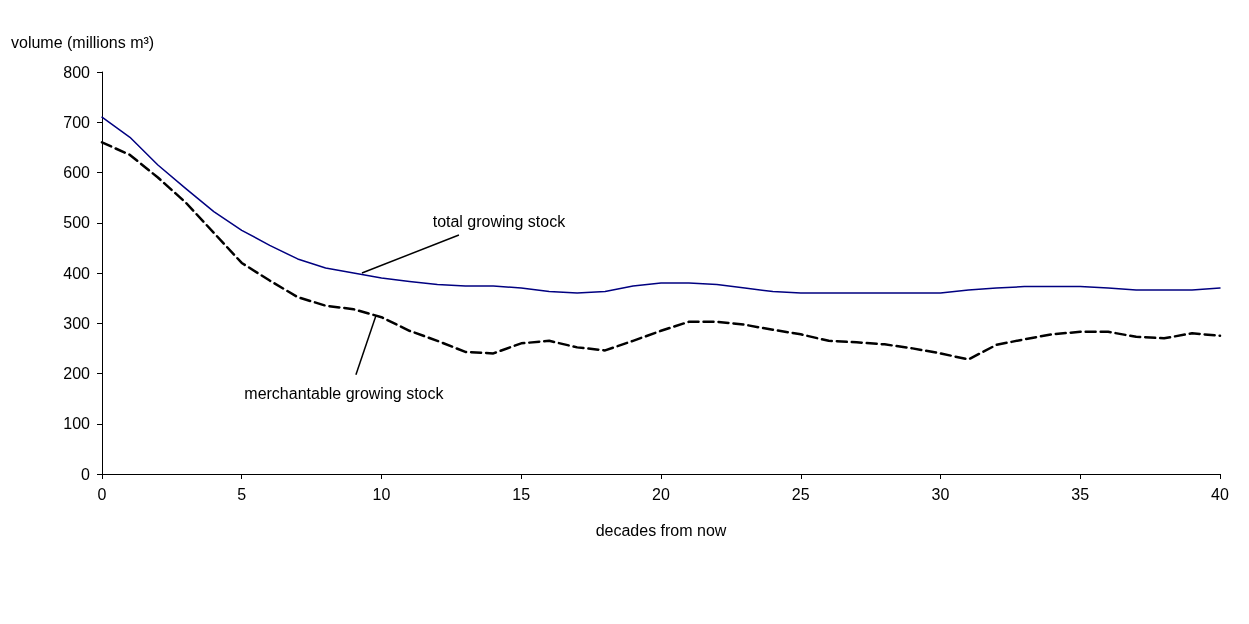 The width and height of the screenshot is (1249, 624). I want to click on y-tick-label: 100, so click(77, 424).